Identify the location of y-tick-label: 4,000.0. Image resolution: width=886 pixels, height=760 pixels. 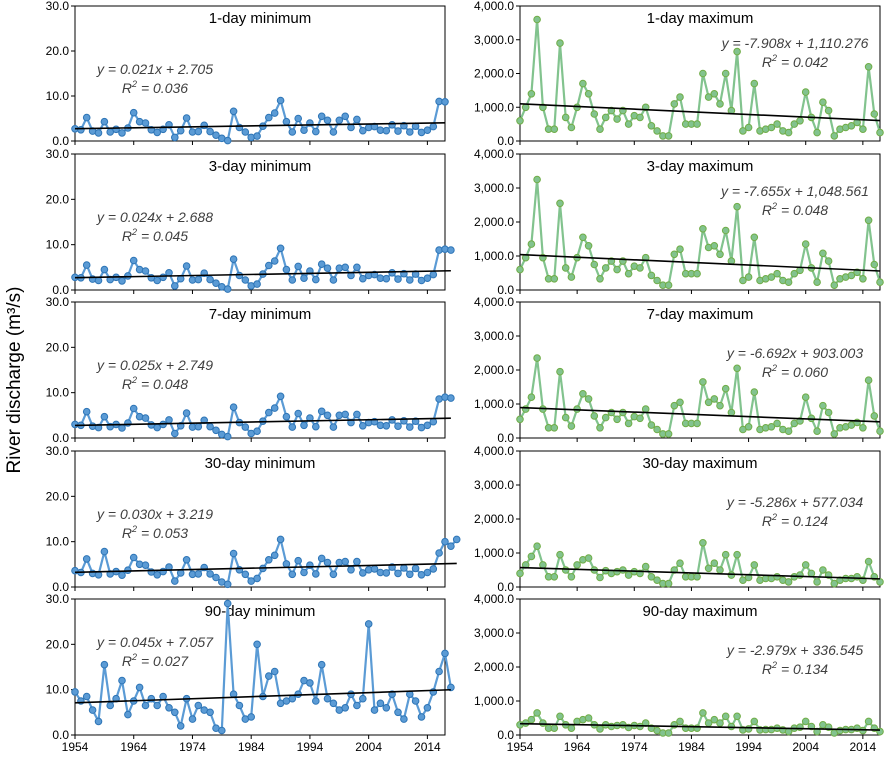
(494, 302).